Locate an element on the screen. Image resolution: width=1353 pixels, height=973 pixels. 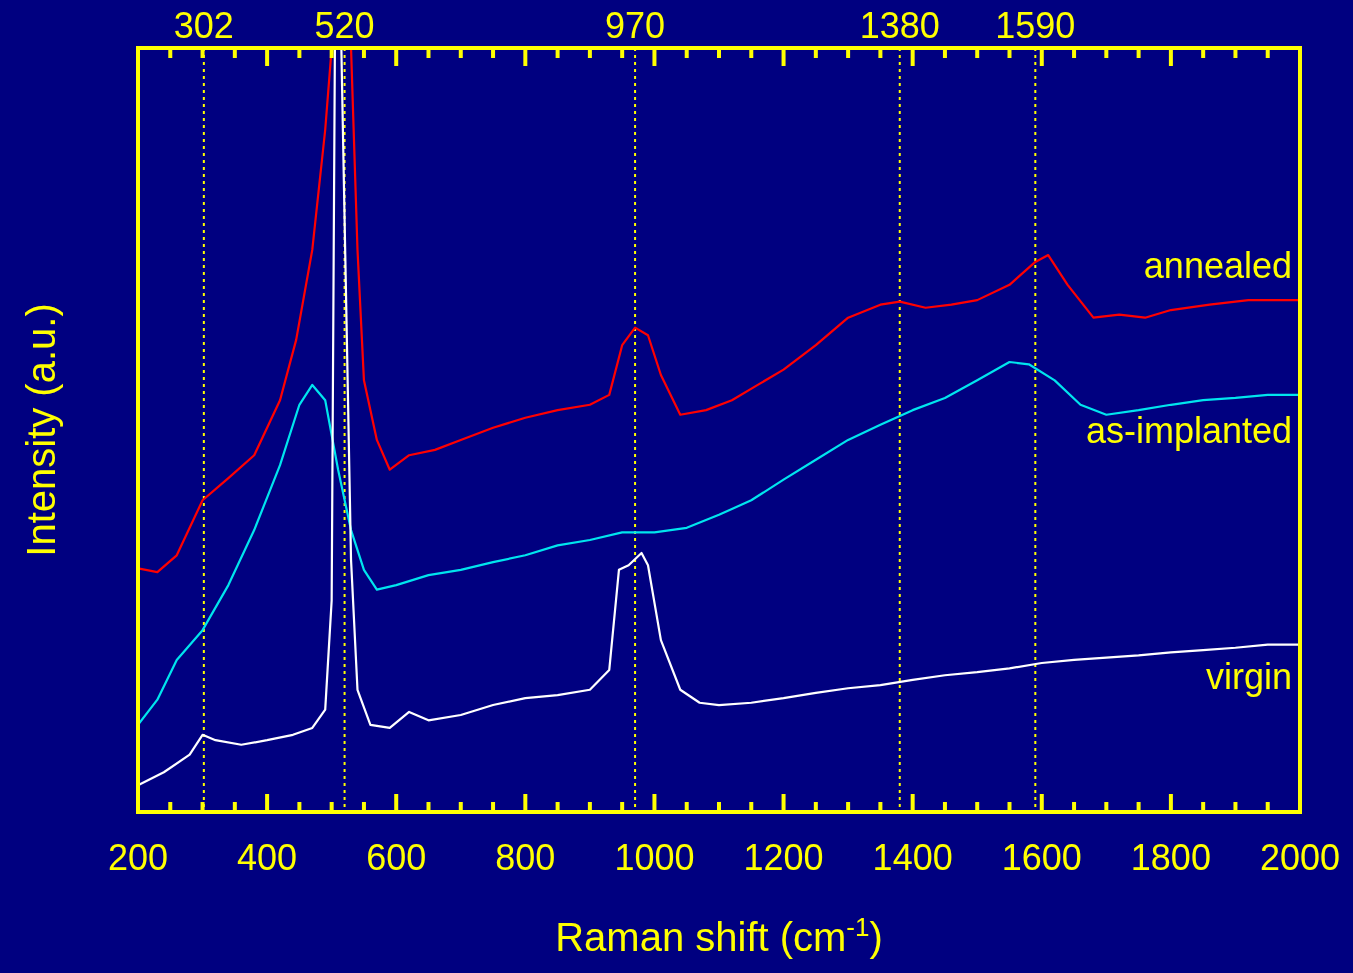
x-tick-label: 1600 is located at coordinates (1041, 857).